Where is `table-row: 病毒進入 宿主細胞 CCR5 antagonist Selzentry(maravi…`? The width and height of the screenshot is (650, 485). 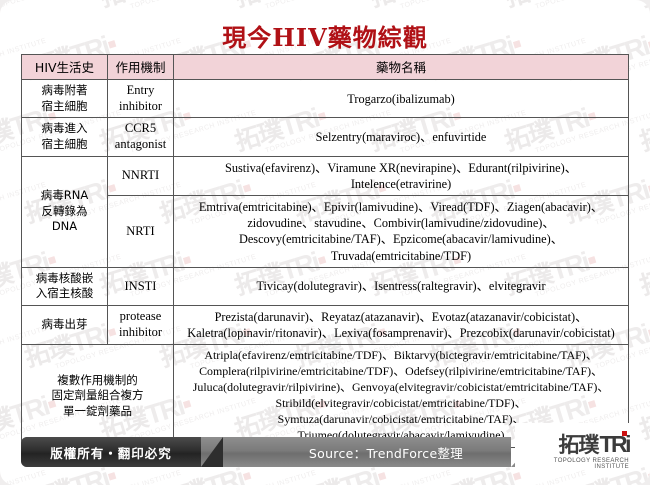 table-row: 病毒進入 宿主細胞 CCR5 antagonist Selzentry(maravi… is located at coordinates (325, 137).